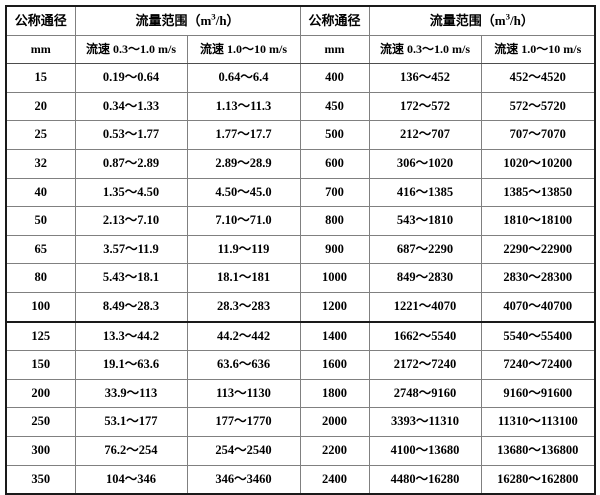 The image size is (600, 495). What do you see at coordinates (334, 450) in the screenshot?
I see `cell-nominal-diameter-right: 2200` at bounding box center [334, 450].